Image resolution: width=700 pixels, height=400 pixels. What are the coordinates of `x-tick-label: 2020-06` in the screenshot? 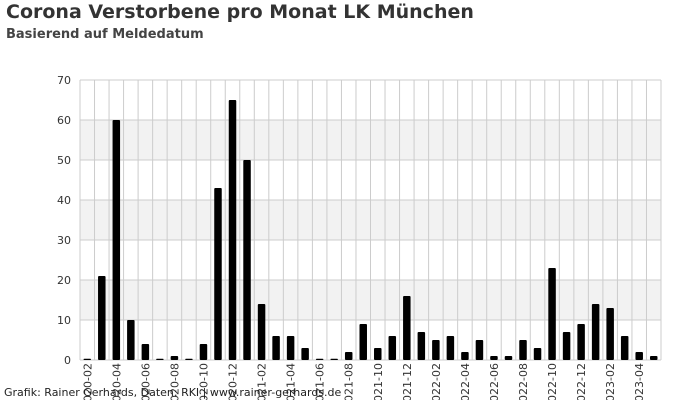 It's located at (145, 381).